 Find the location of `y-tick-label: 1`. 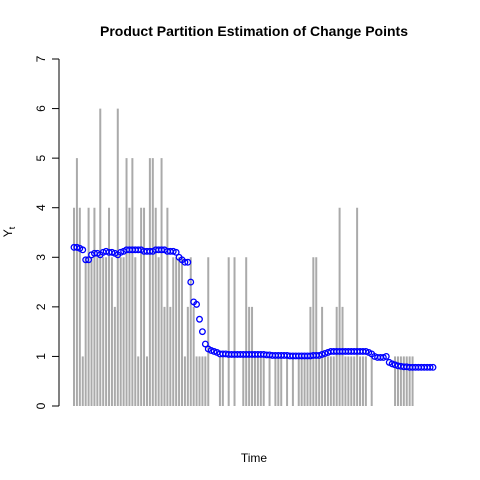

y-tick-label: 1 is located at coordinates (41, 356).